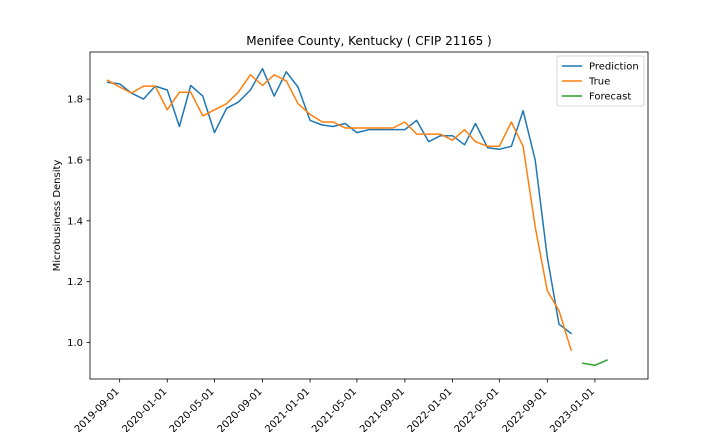  Describe the element at coordinates (75, 221) in the screenshot. I see `y-tick-label: 1.4` at that location.